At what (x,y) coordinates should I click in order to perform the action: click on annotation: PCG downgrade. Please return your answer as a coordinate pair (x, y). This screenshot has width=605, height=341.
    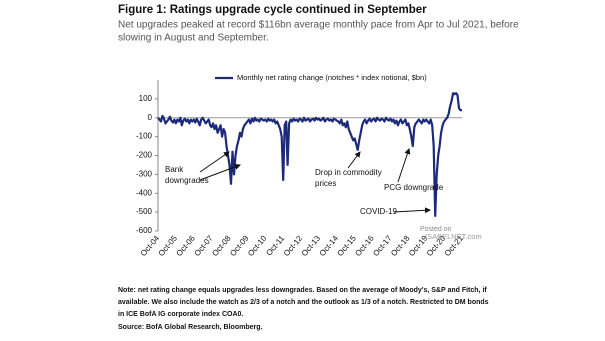
    Looking at the image, I should click on (414, 187).